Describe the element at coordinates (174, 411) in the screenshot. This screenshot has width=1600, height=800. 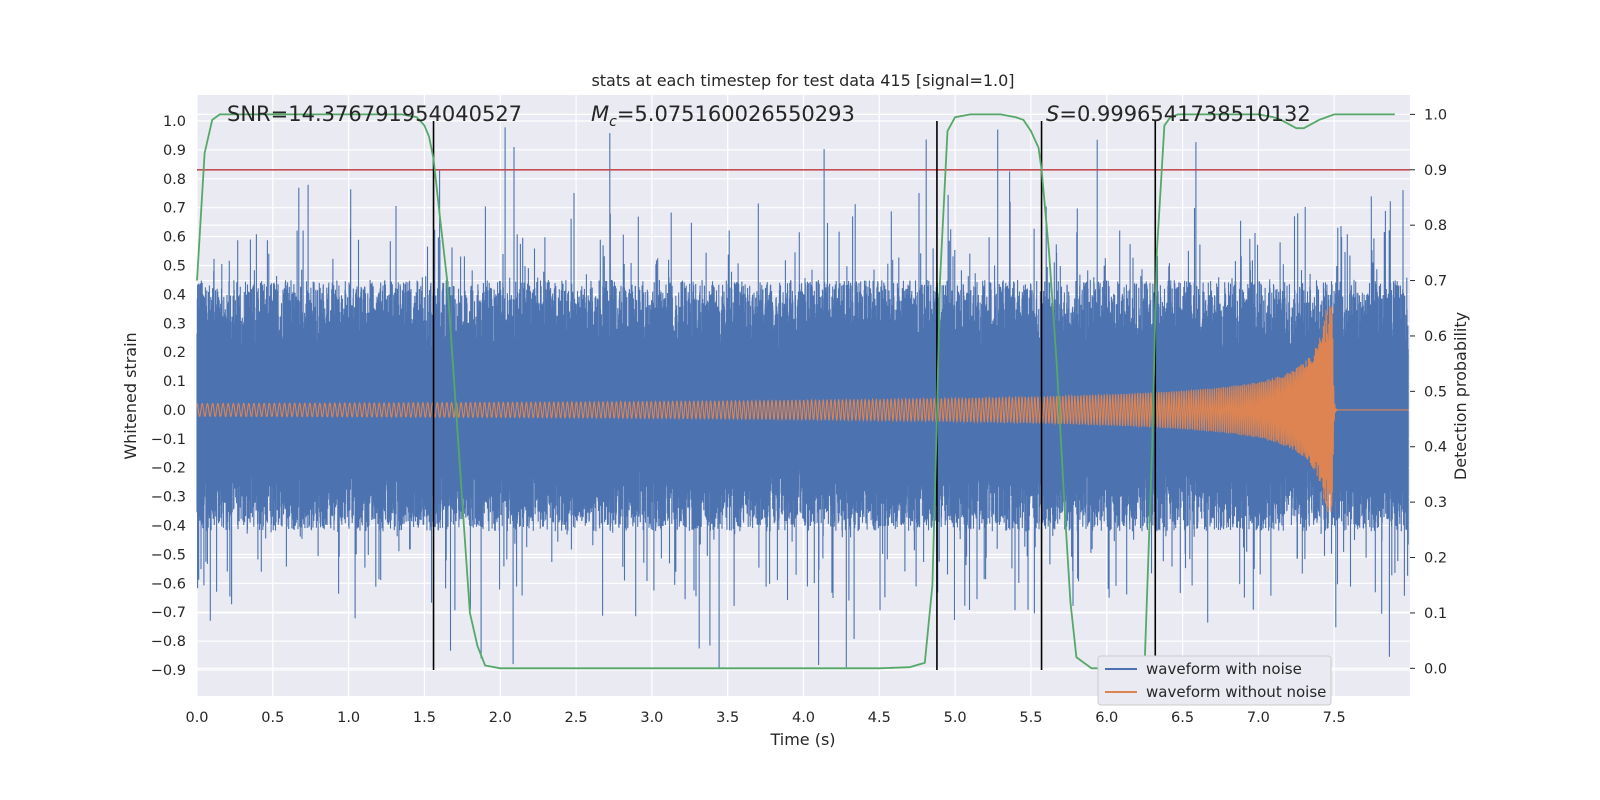
I see `y-left-tick-label: 0.0` at that location.